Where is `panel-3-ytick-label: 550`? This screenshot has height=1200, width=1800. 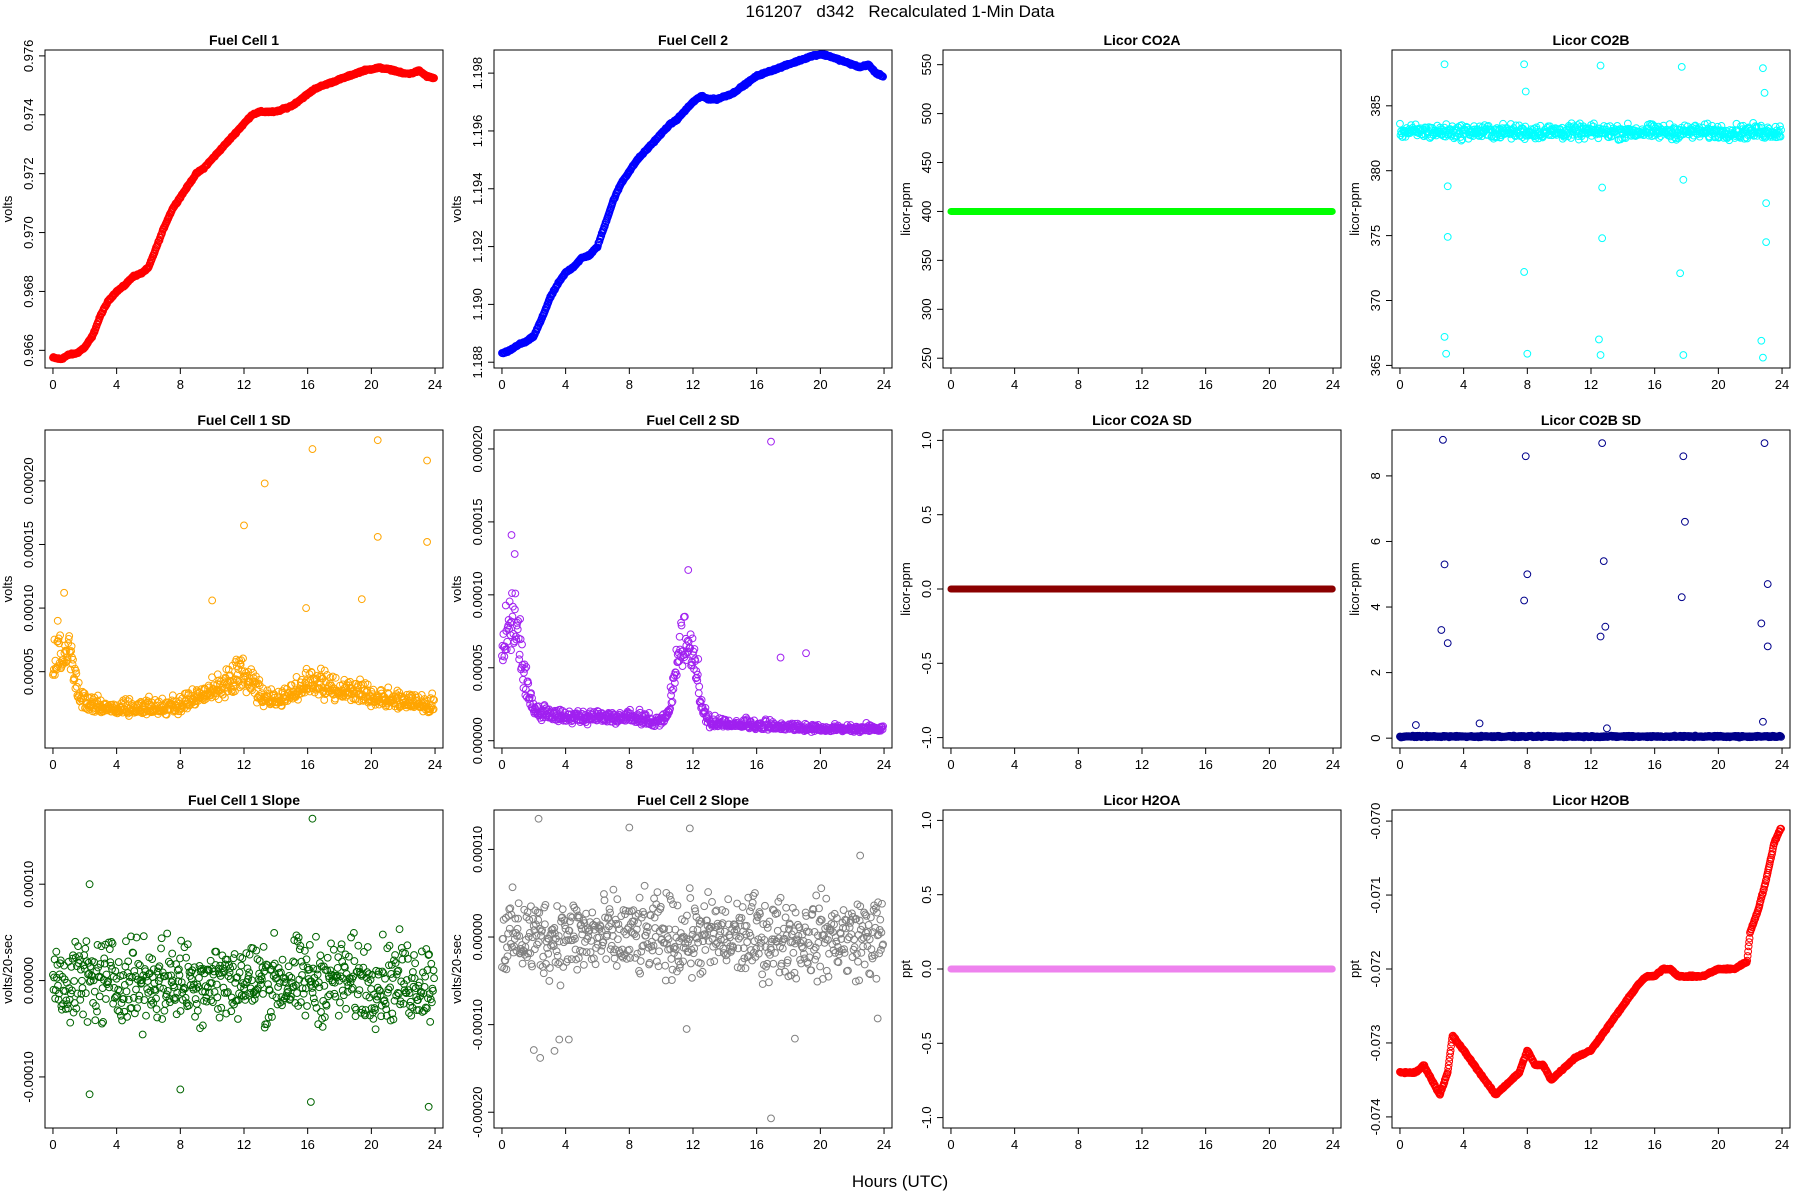 panel-3-ytick-label: 550 is located at coordinates (926, 65).